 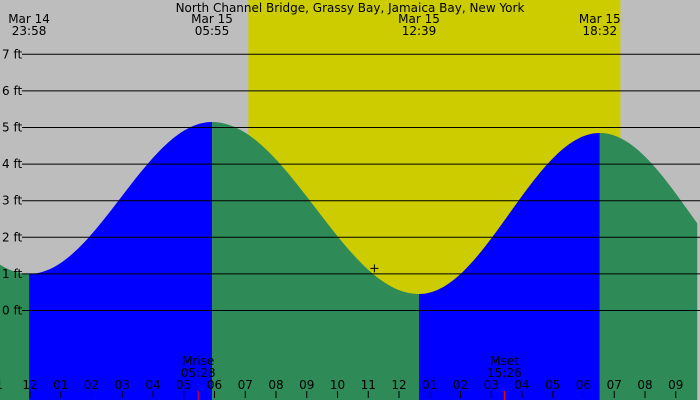 I want to click on moon-event-time: 05:28, so click(x=198, y=373).